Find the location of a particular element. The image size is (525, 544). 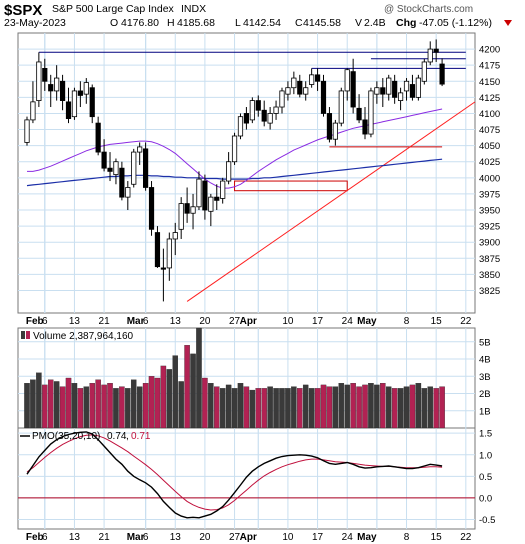

volume-label: V is located at coordinates (358, 23).